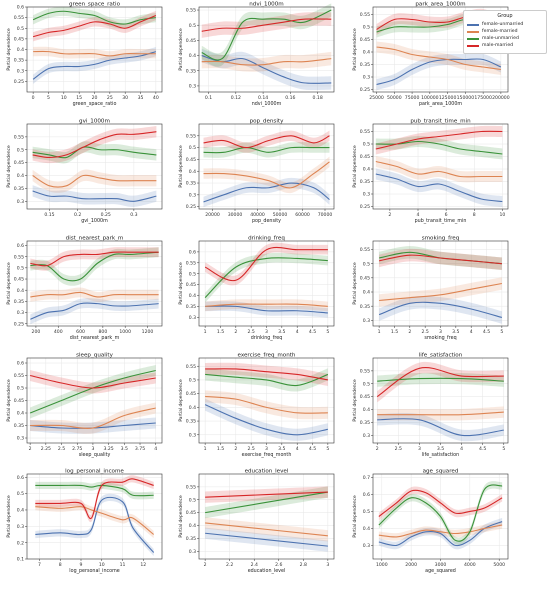 The height and width of the screenshot is (592, 550). Describe the element at coordinates (257, 215) in the screenshot. I see `x-tick-label: 40000` at that location.